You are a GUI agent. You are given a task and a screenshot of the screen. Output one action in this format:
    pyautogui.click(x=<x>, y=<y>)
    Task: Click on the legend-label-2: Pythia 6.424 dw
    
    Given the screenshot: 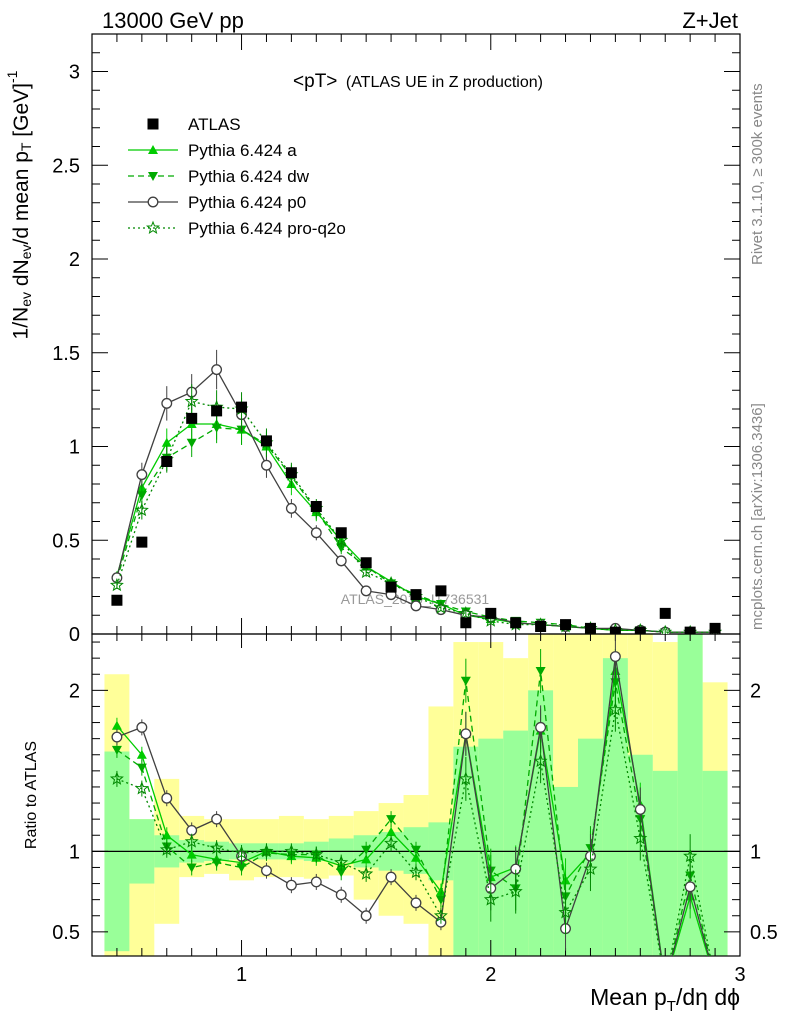 What is the action you would take?
    pyautogui.click(x=249, y=176)
    